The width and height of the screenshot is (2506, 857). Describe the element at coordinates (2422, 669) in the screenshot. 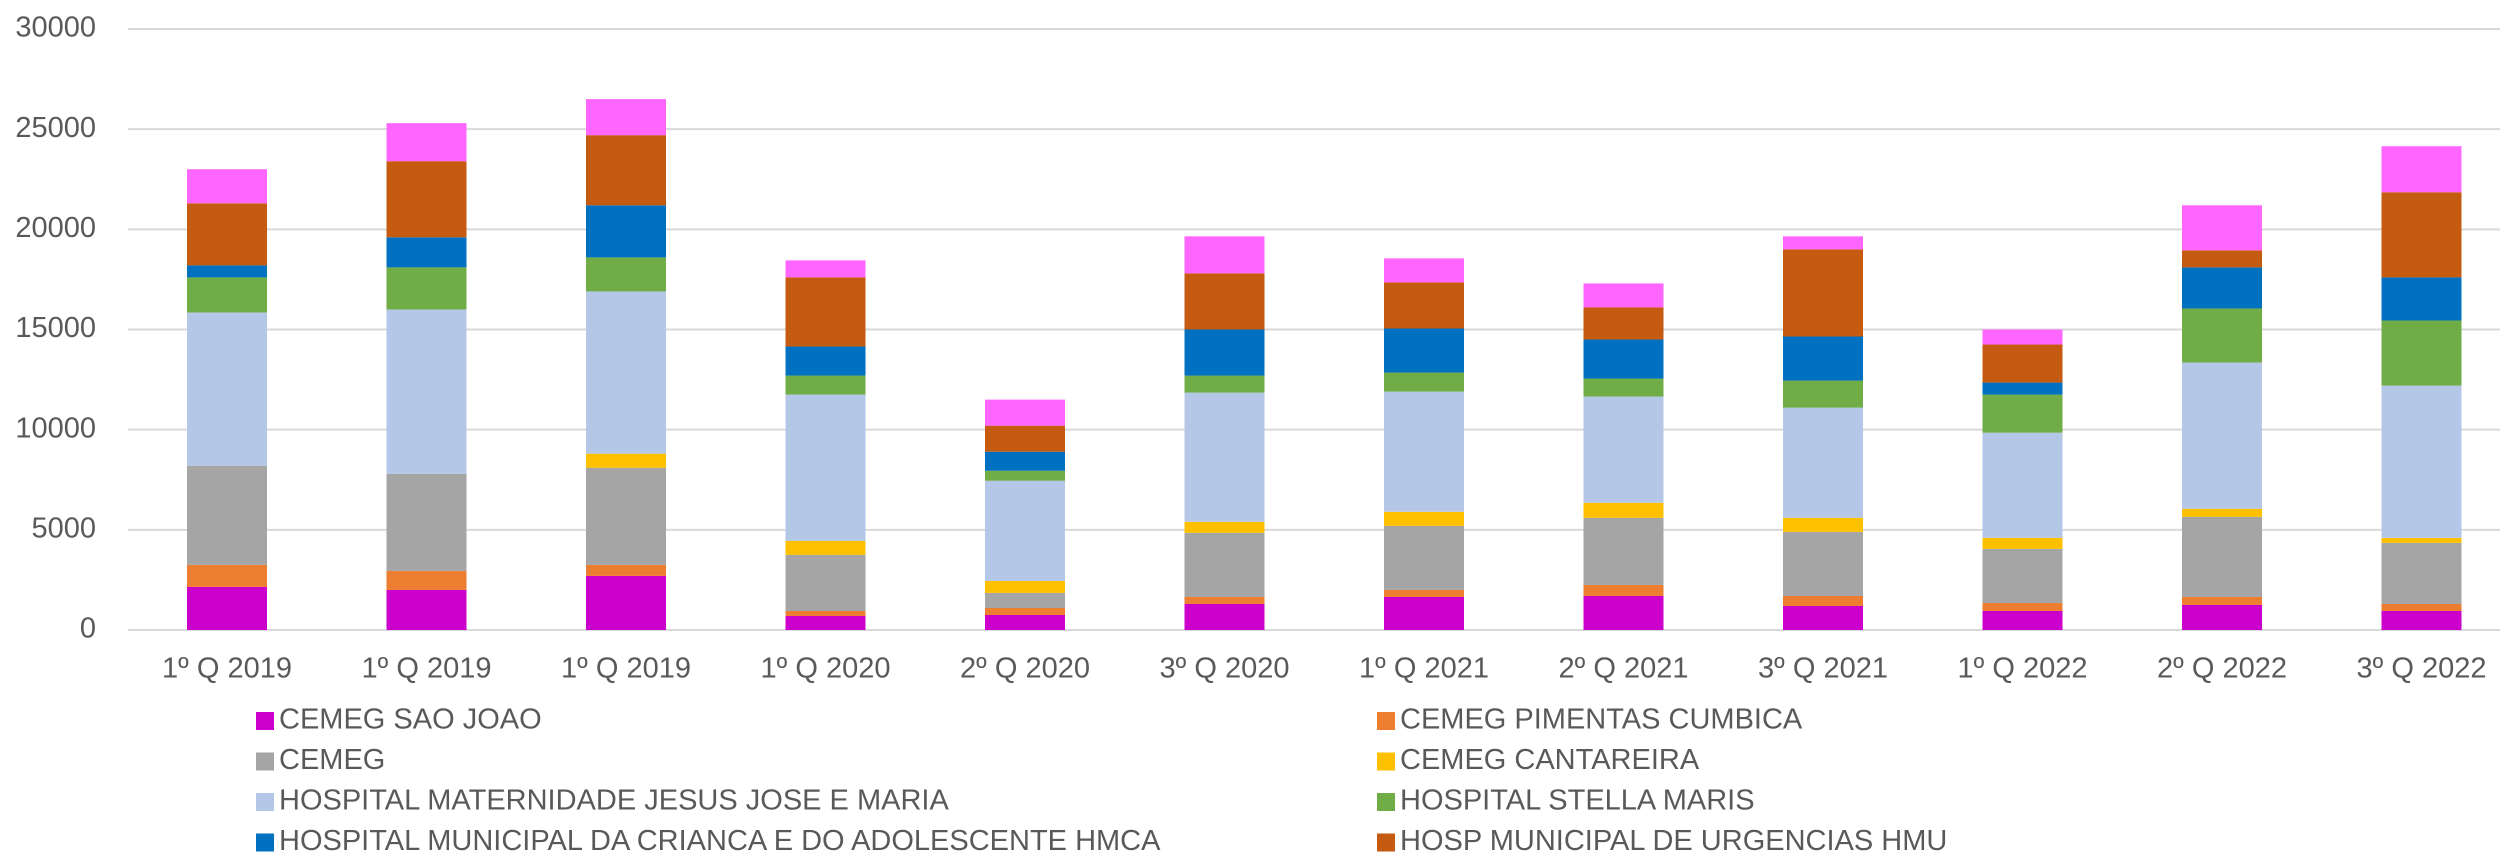

I see `x-tick-label: 3º Q 2022` at that location.